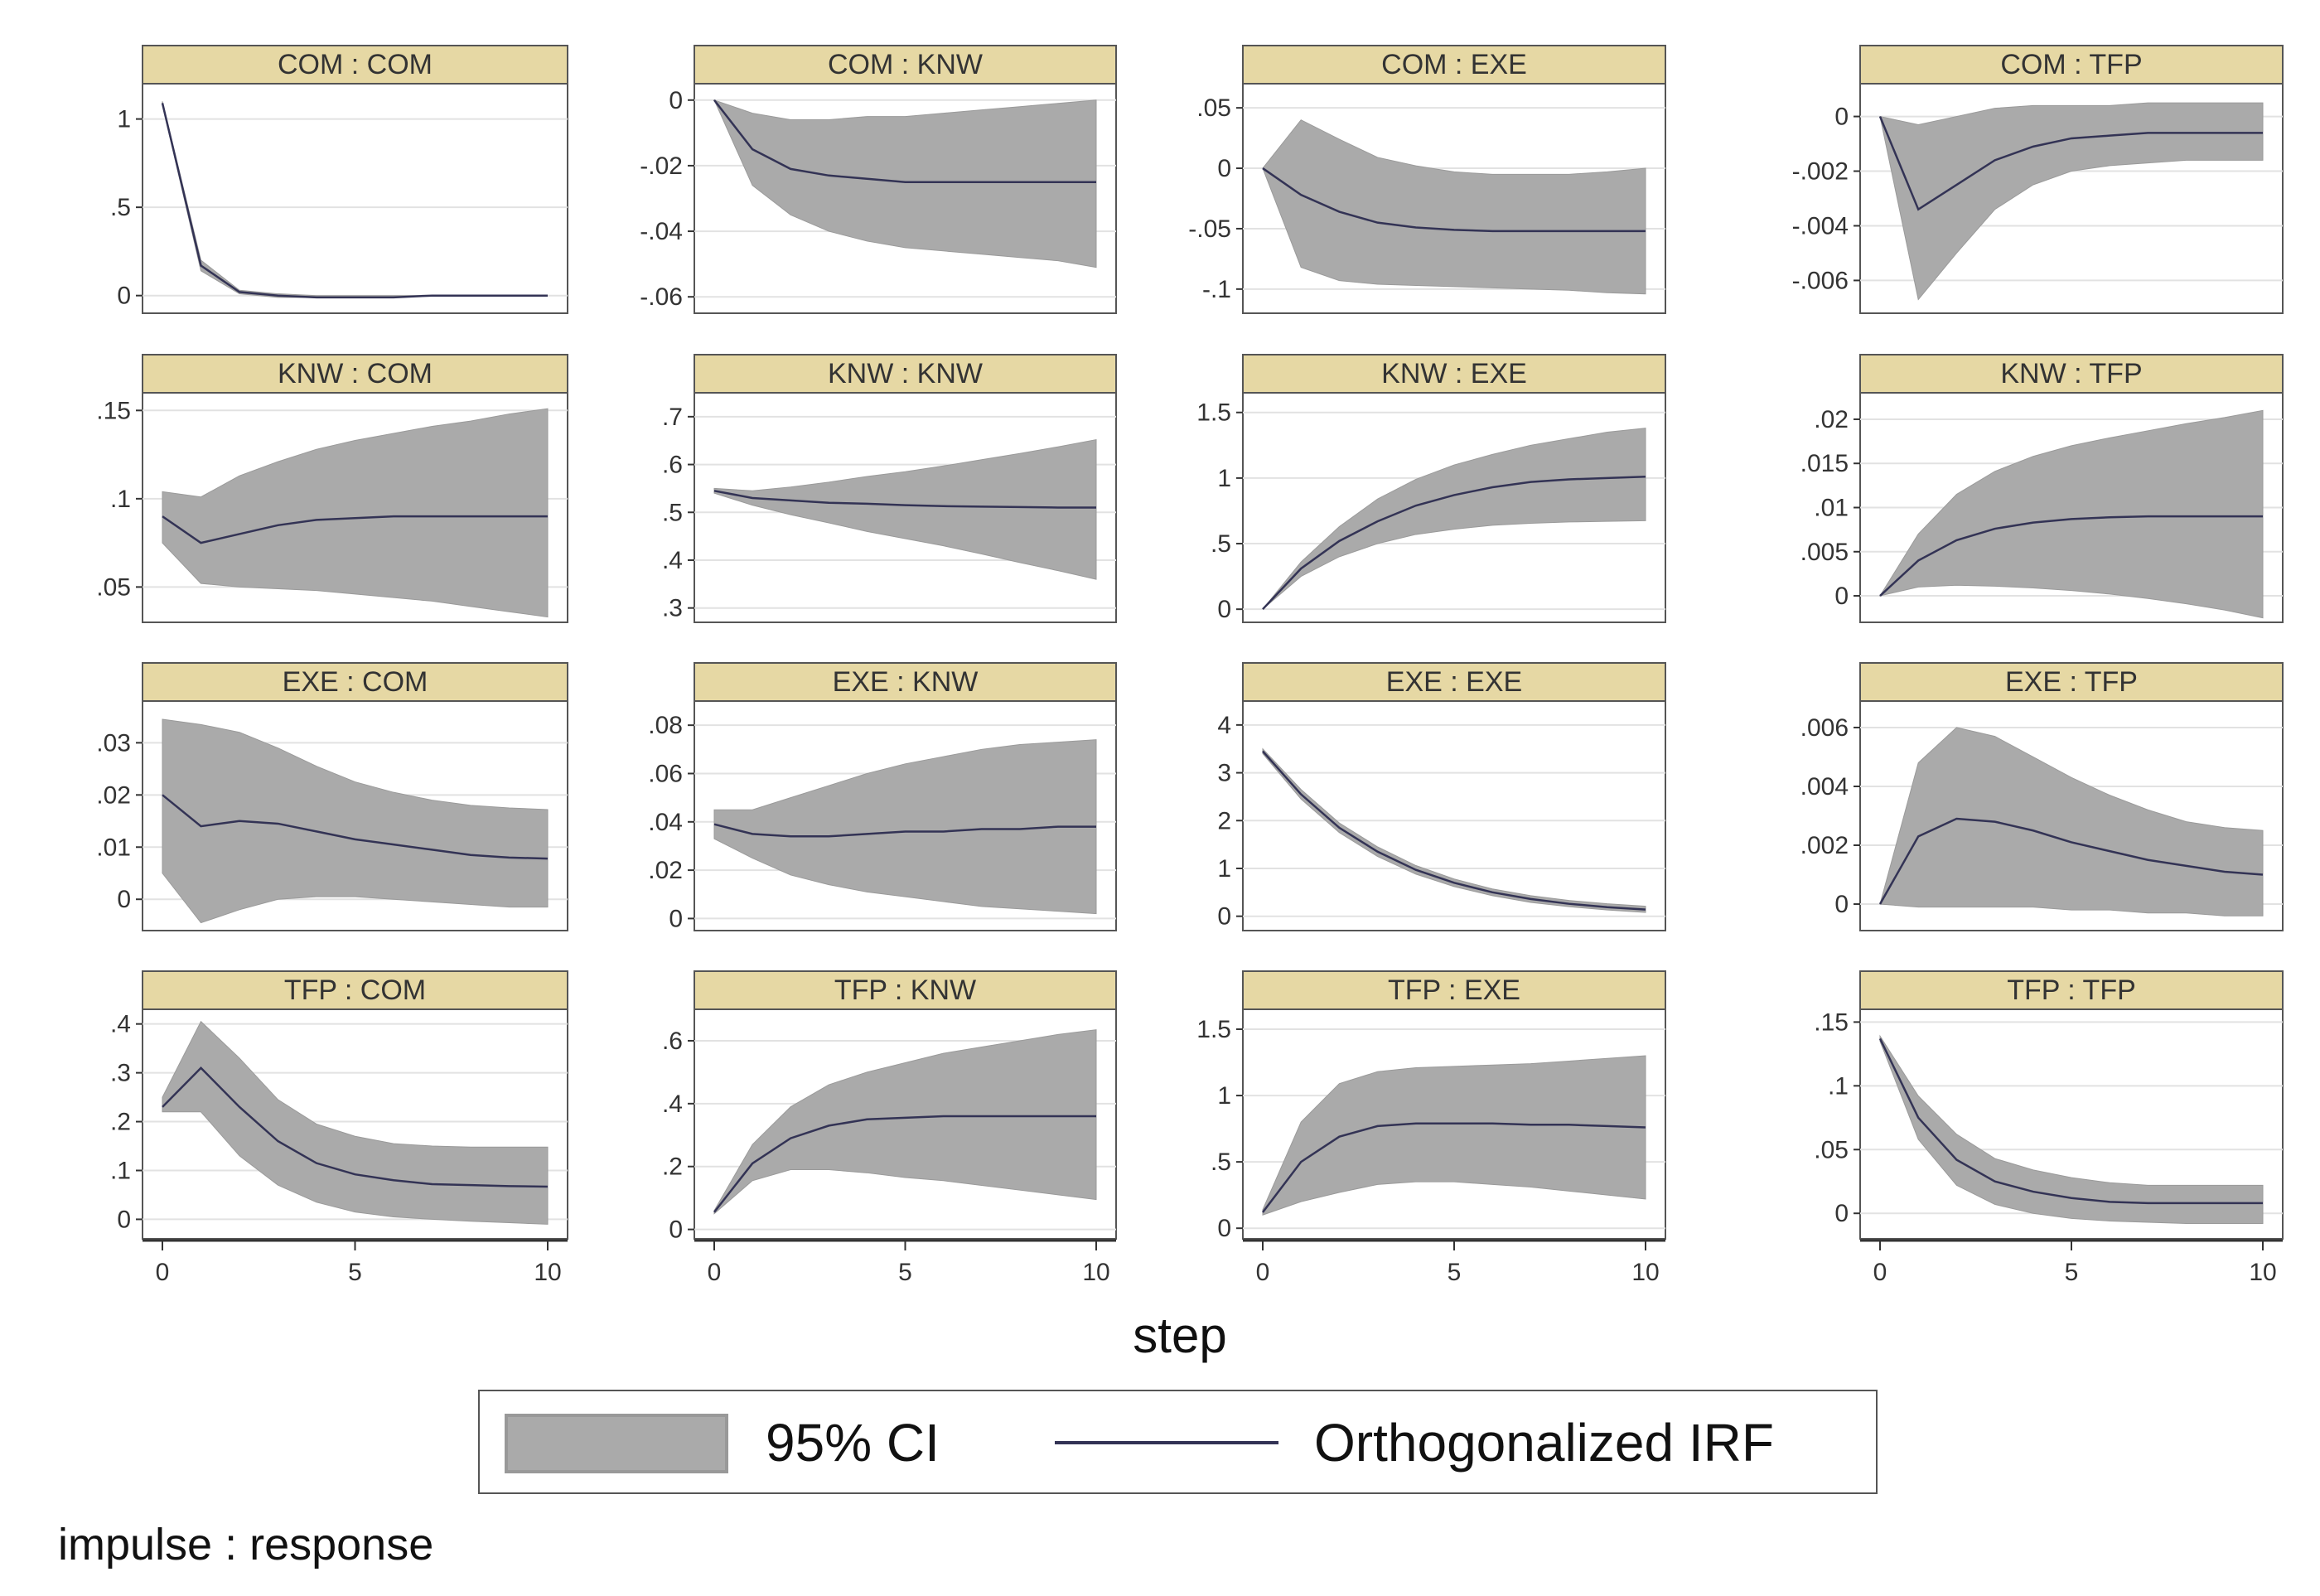 Image resolution: width=2320 pixels, height=1596 pixels. Describe the element at coordinates (1224, 726) in the screenshot. I see `y-tick-label: 4` at that location.